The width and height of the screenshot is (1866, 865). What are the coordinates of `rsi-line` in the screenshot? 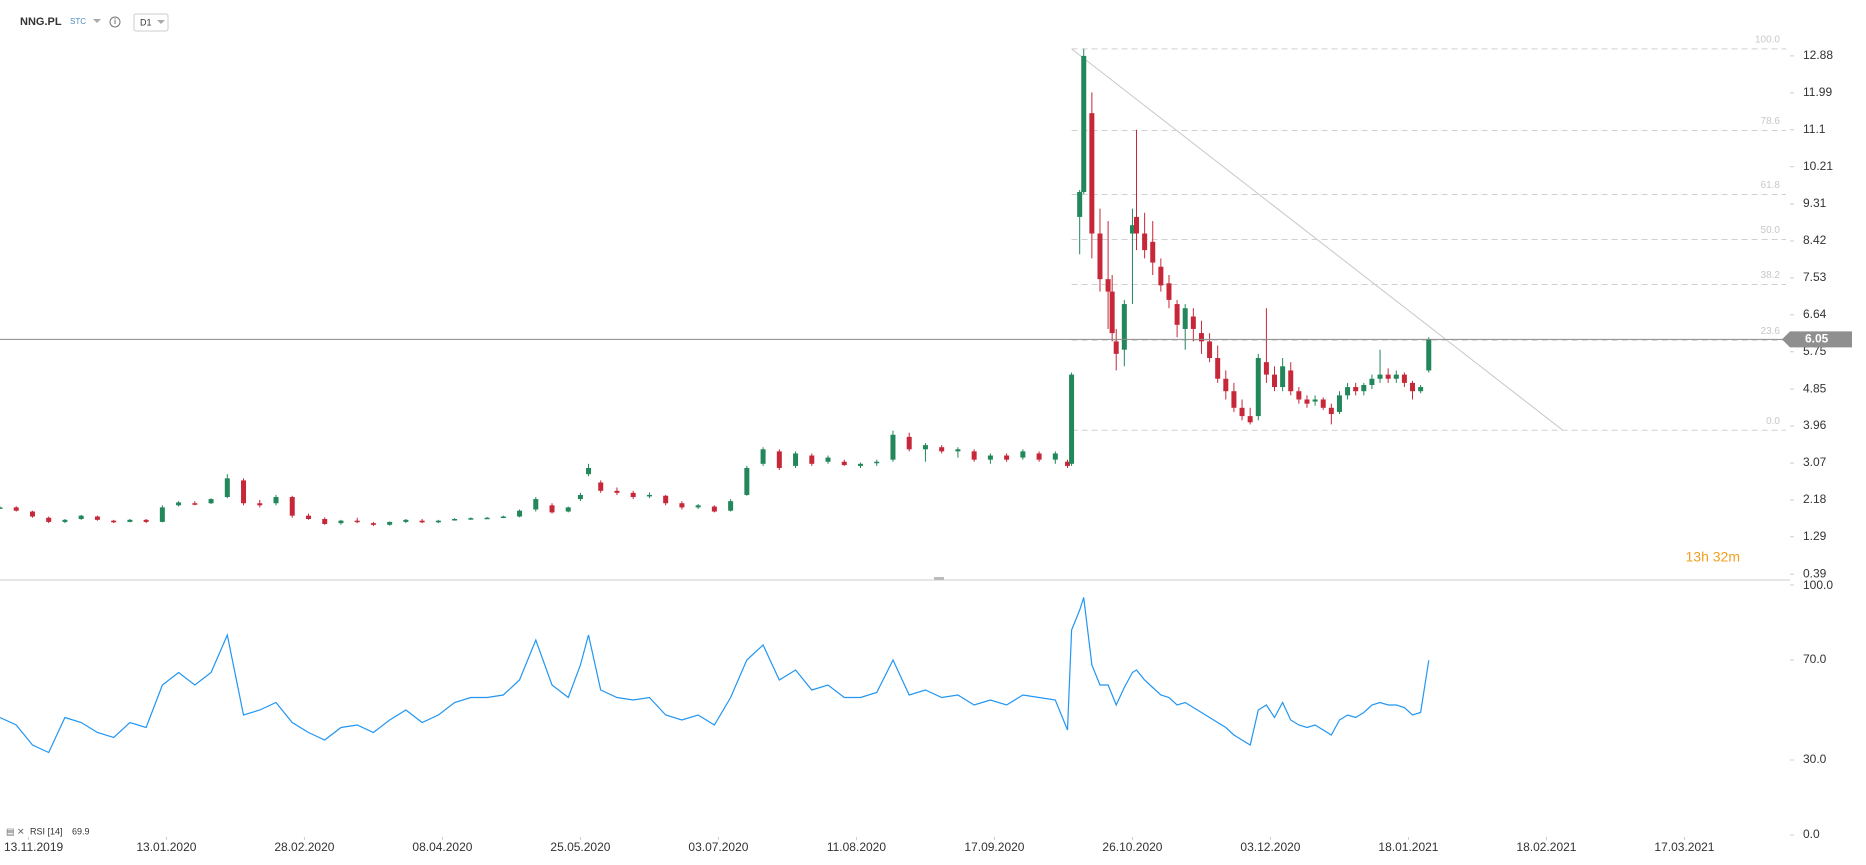 It's located at (715, 675).